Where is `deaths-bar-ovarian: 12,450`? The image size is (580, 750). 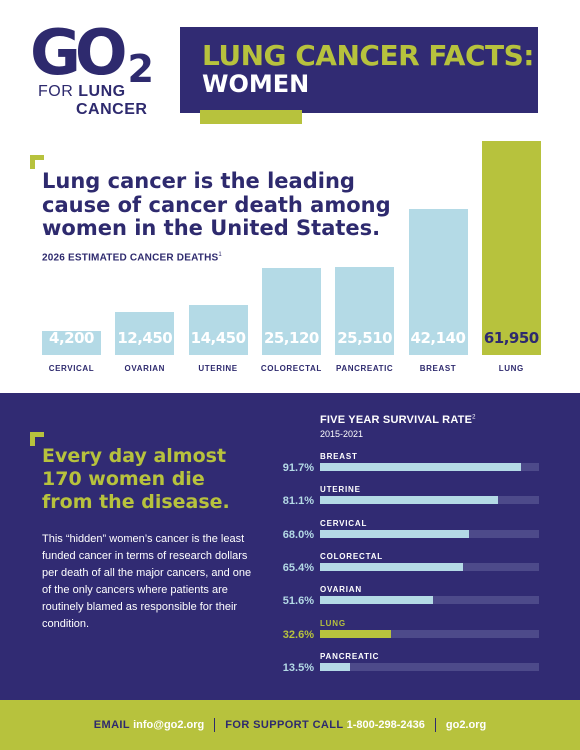
deaths-bar-ovarian: 12,450 is located at coordinates (145, 333).